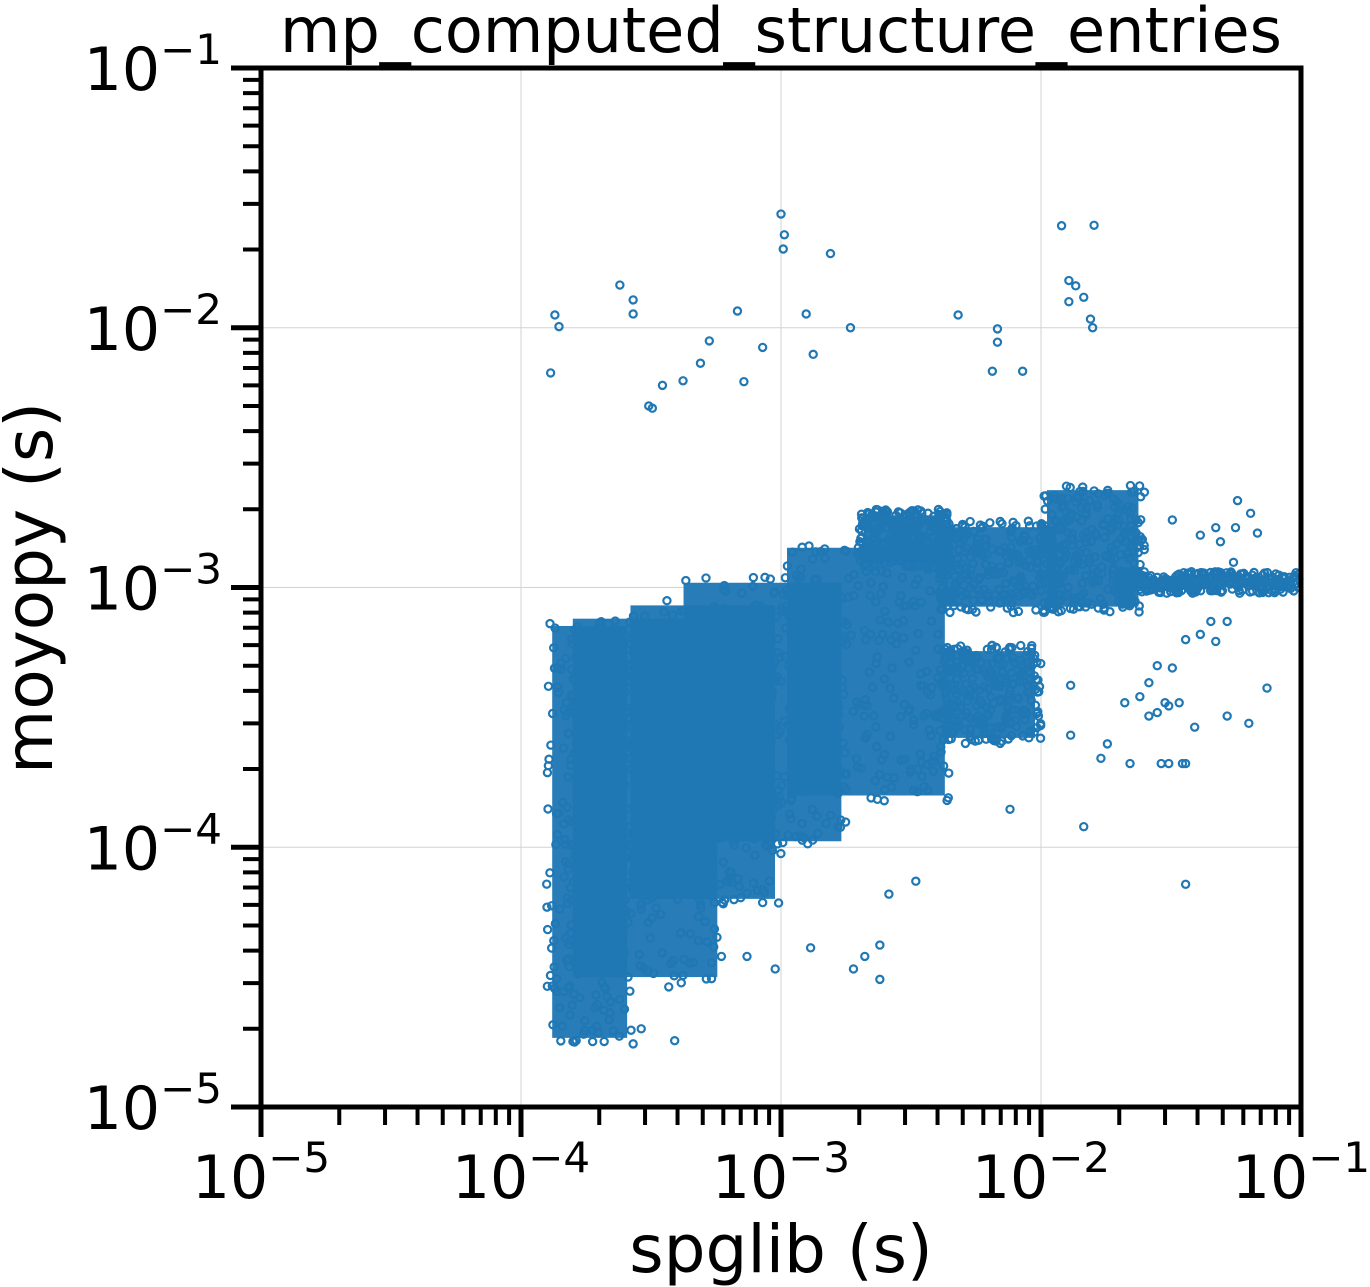  I want to click on x-tick-label: 10⁻³, so click(781, 1173).